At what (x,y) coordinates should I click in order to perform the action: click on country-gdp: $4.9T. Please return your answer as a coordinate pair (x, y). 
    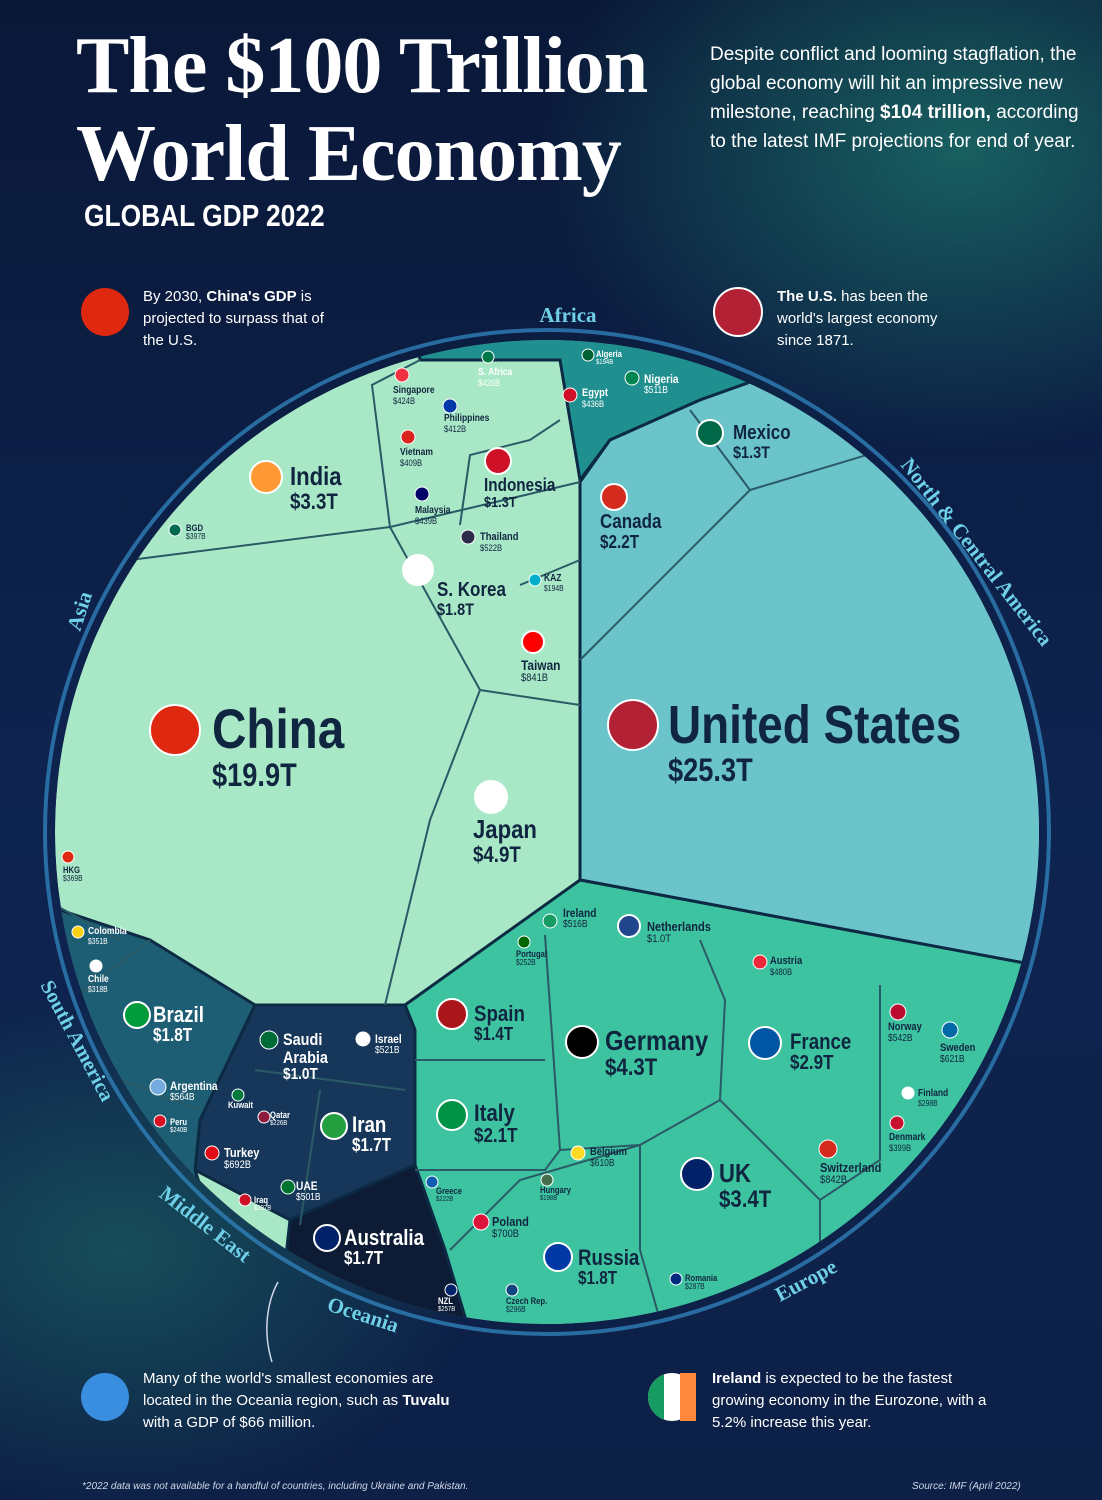
    Looking at the image, I should click on (497, 855).